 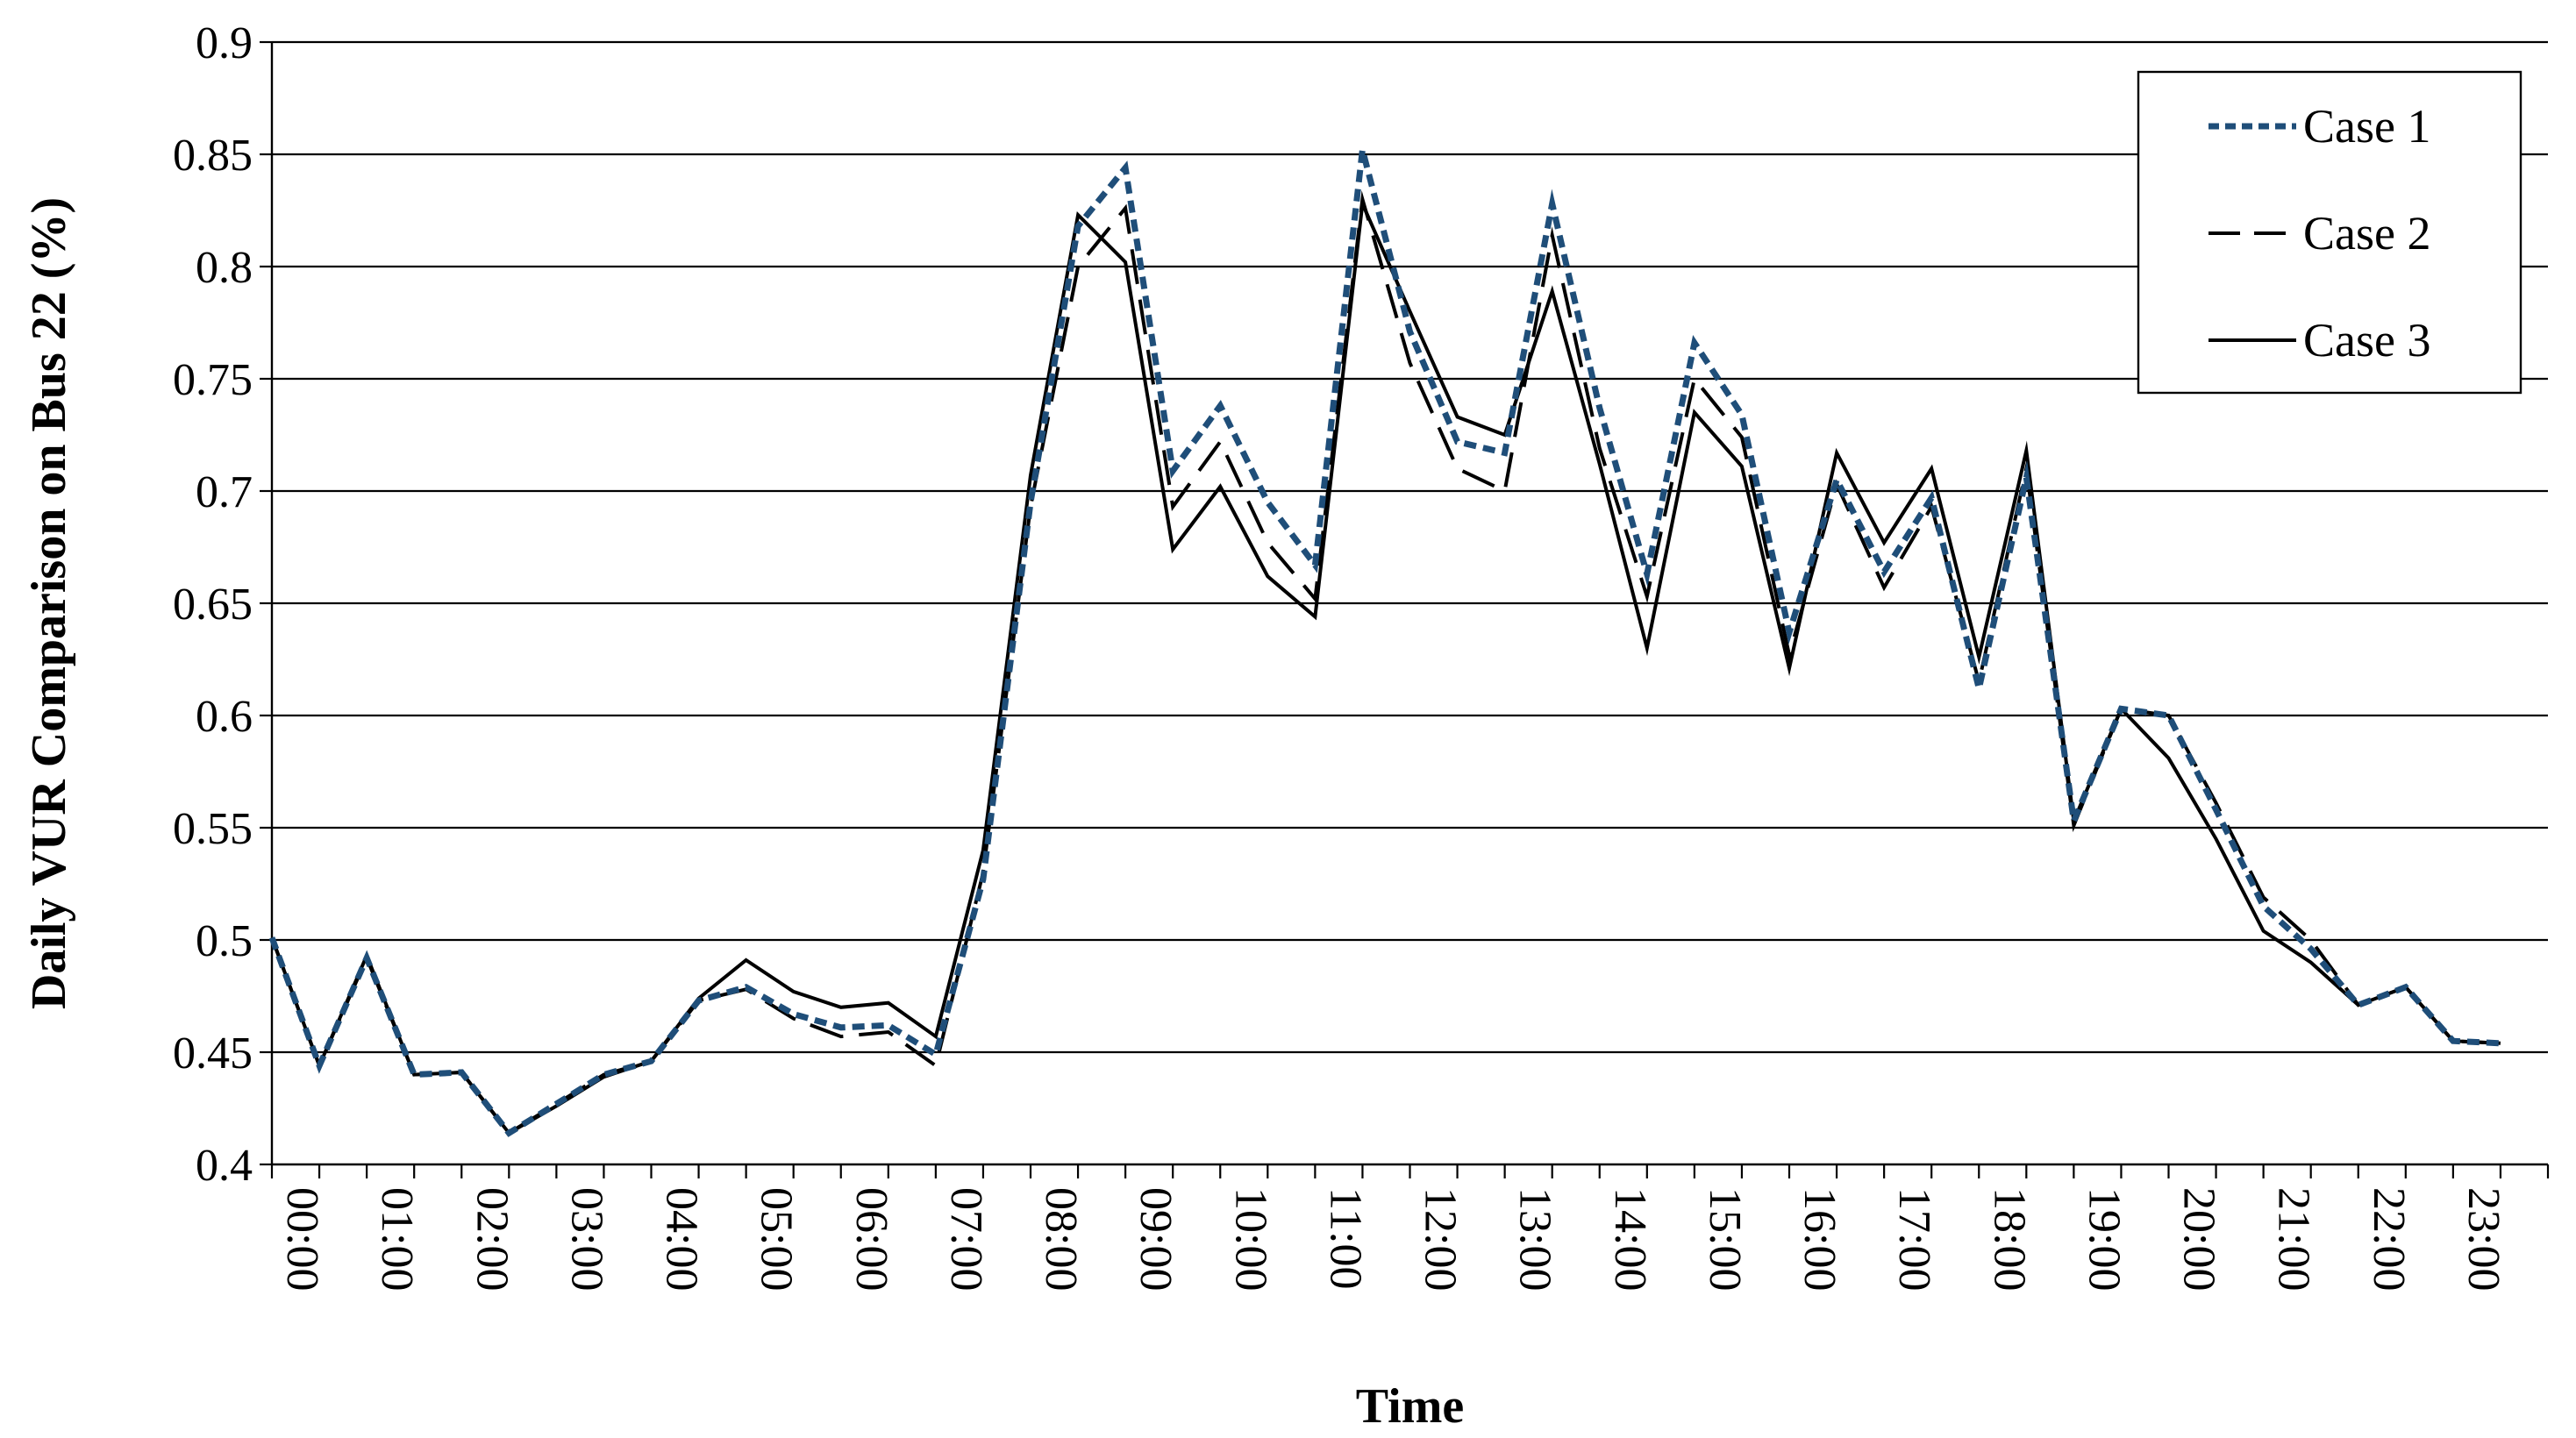 What do you see at coordinates (1156, 1239) in the screenshot?
I see `x-tick-label: 09:00` at bounding box center [1156, 1239].